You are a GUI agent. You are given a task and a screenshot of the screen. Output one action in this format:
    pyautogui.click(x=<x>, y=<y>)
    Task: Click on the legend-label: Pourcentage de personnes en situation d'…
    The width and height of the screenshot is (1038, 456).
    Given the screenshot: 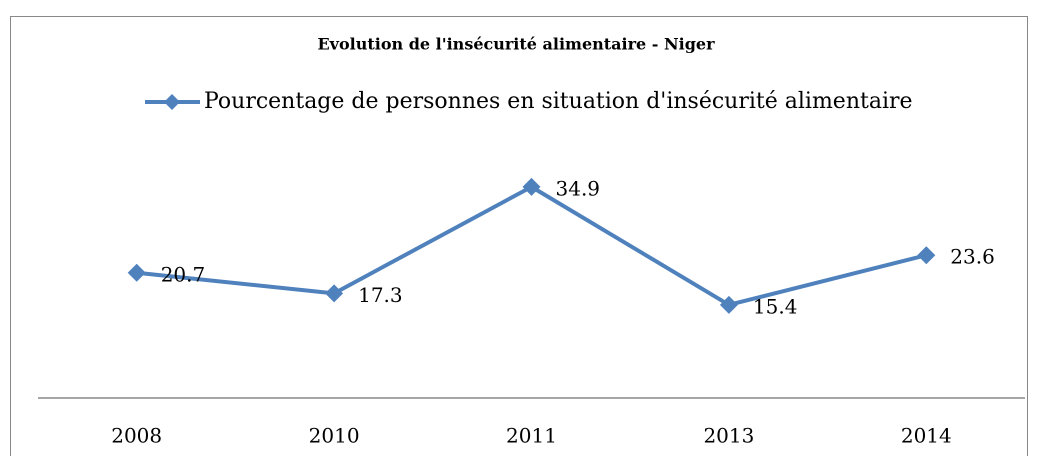 What is the action you would take?
    pyautogui.click(x=558, y=101)
    